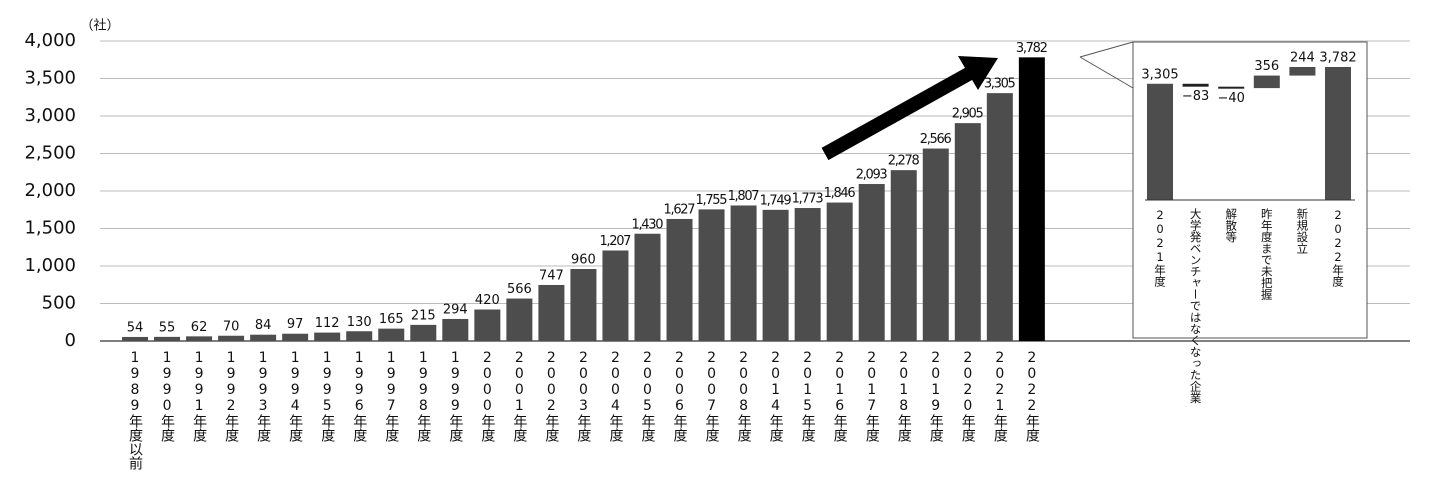  What do you see at coordinates (1267, 254) in the screenshot?
I see `inset-category-label: 昨年度まで未把握` at bounding box center [1267, 254].